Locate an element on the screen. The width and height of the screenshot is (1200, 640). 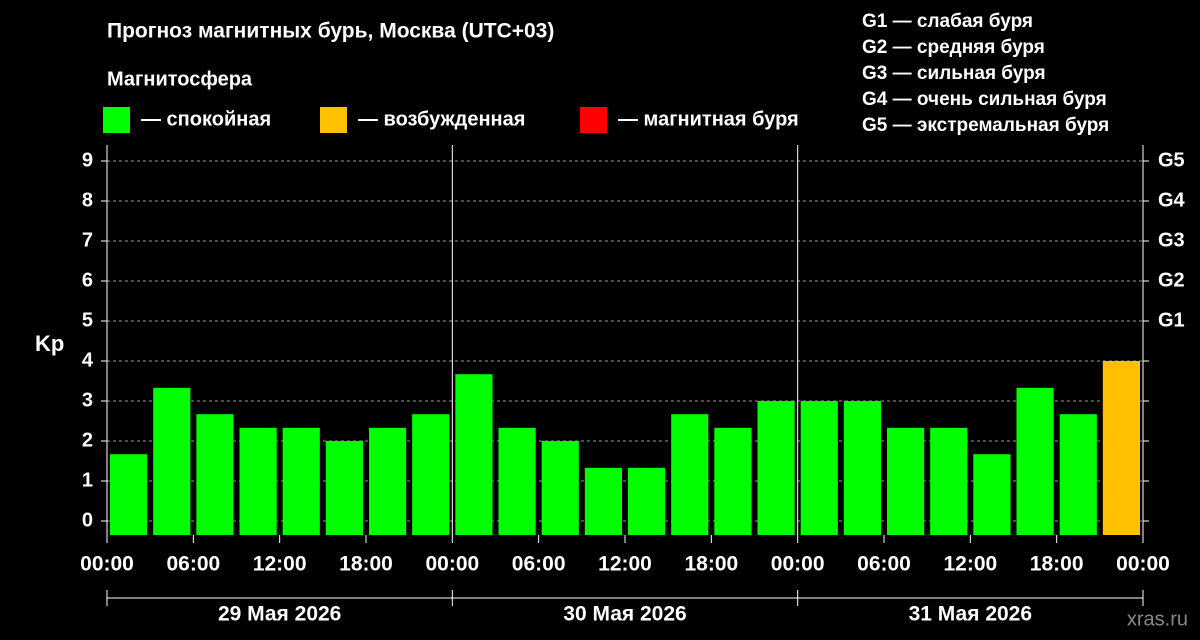
y2-tick-label: G3 is located at coordinates (1171, 240).